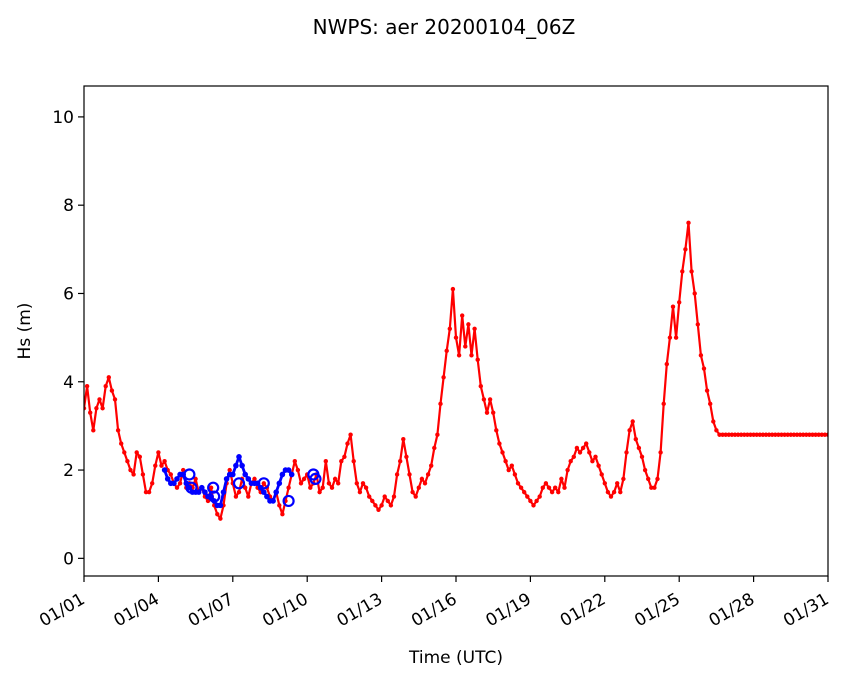 This screenshot has height=681, width=846. What do you see at coordinates (136, 610) in the screenshot?
I see `x-tick-label: 01/04` at bounding box center [136, 610].